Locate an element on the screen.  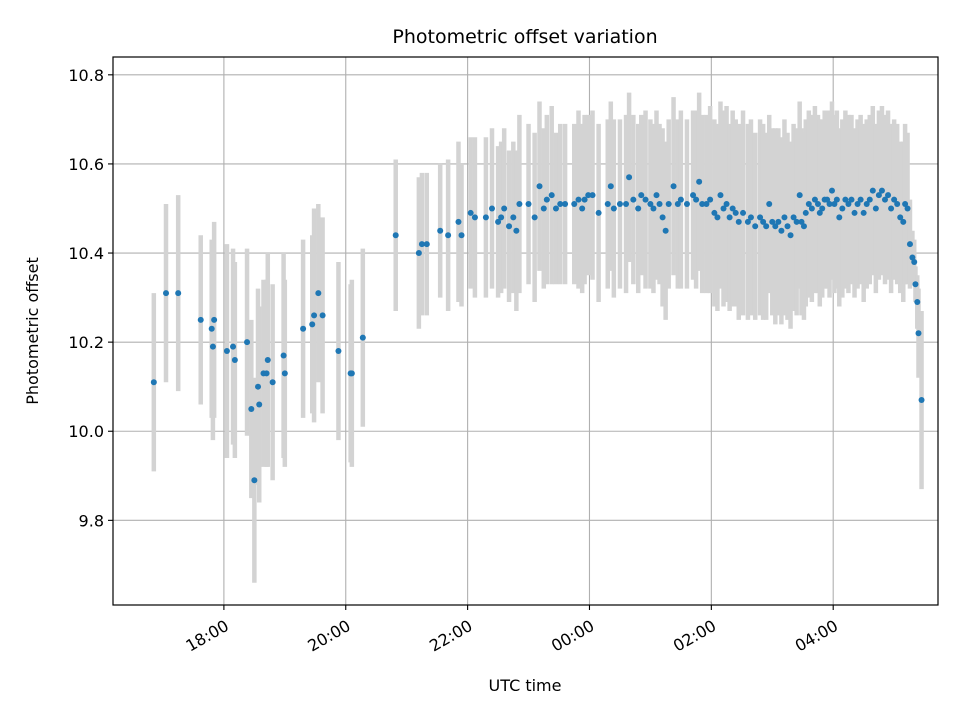
y-axis: 9.8 10.0 10.2 10.4 10.6 10.8 is located at coordinates (90, 298).